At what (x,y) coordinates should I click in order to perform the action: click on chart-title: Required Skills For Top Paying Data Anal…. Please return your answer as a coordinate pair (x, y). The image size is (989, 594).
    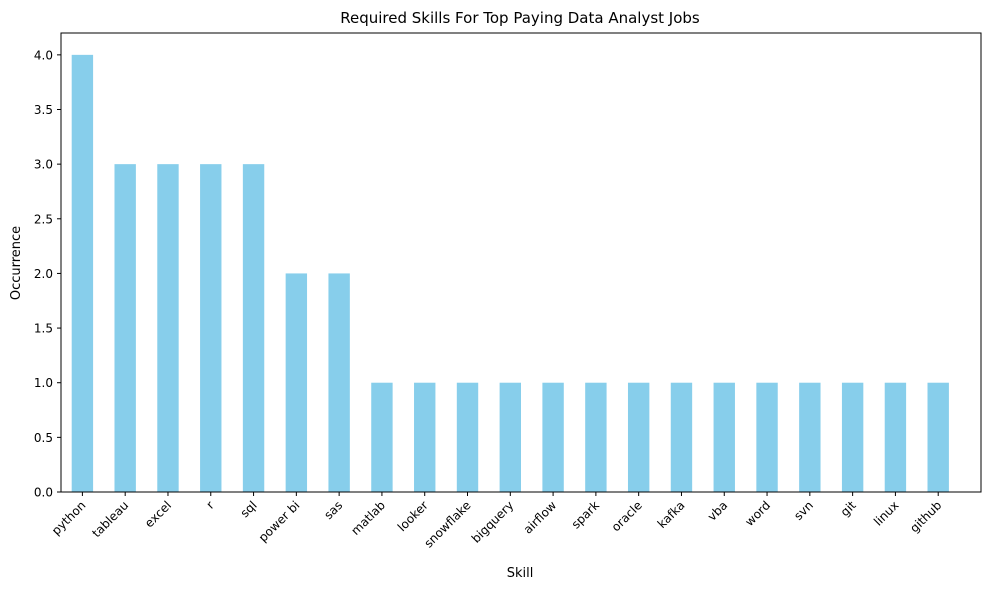
    Looking at the image, I should click on (520, 18).